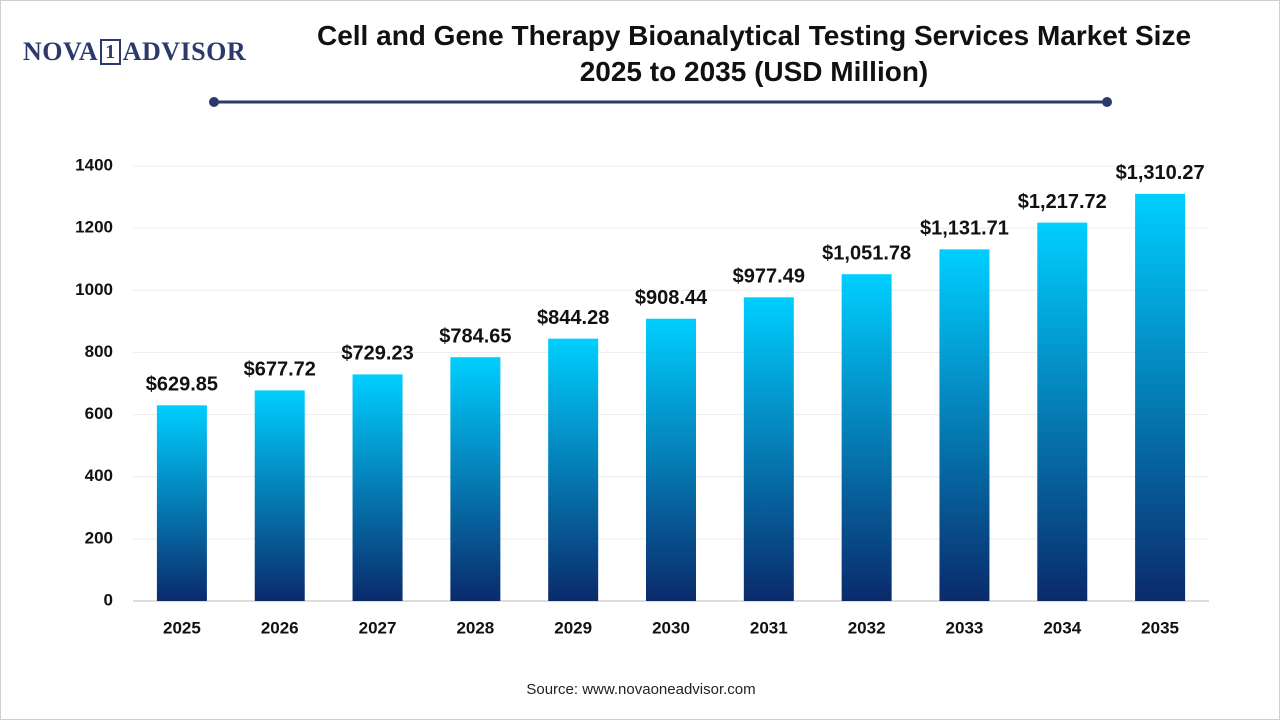 The image size is (1280, 720). What do you see at coordinates (378, 627) in the screenshot?
I see `x-tick-label: 2027` at bounding box center [378, 627].